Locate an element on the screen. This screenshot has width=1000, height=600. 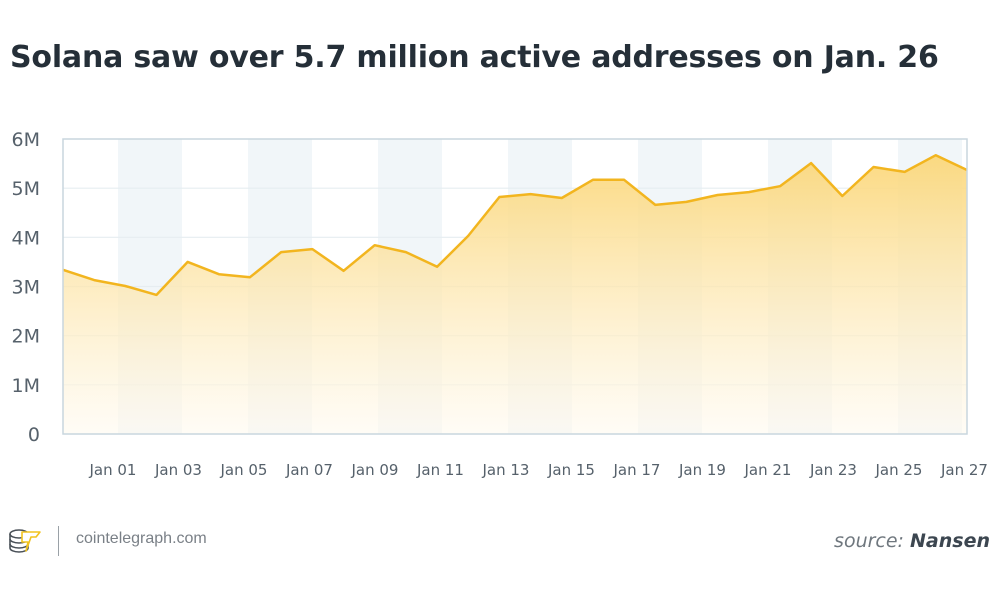
y-axis-ticks: 0 1M 2M 3M 4M 5M 6M is located at coordinates (26, 287).